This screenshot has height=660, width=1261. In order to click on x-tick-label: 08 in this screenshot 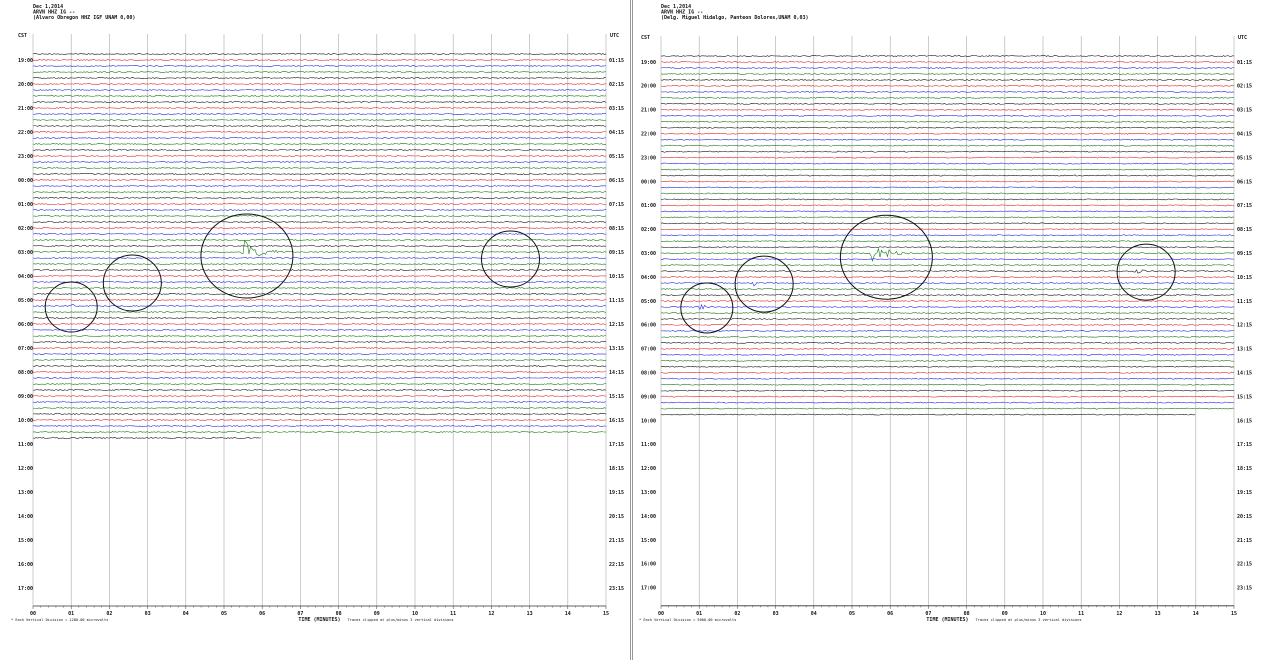, I will do `click(339, 614)`.